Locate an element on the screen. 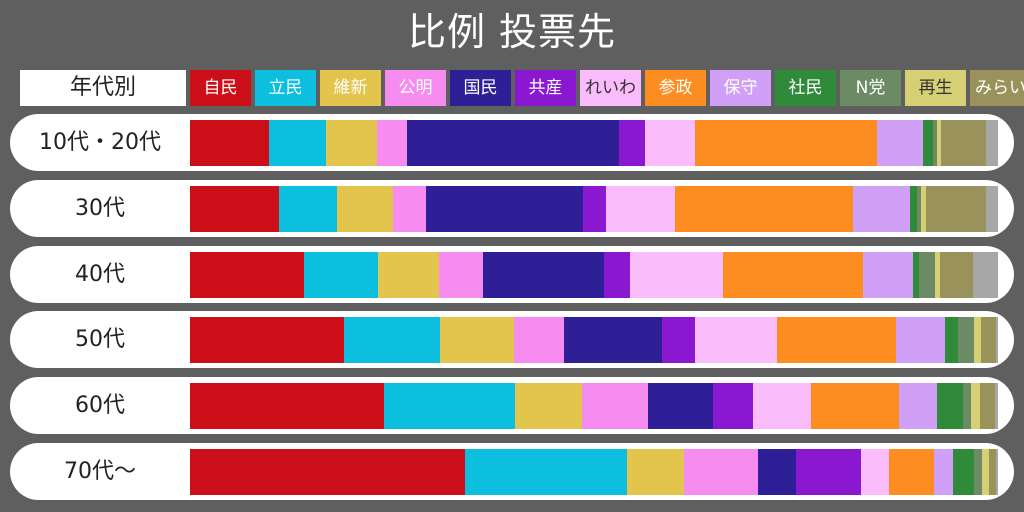  row-card: 10代・20代 is located at coordinates (512, 142).